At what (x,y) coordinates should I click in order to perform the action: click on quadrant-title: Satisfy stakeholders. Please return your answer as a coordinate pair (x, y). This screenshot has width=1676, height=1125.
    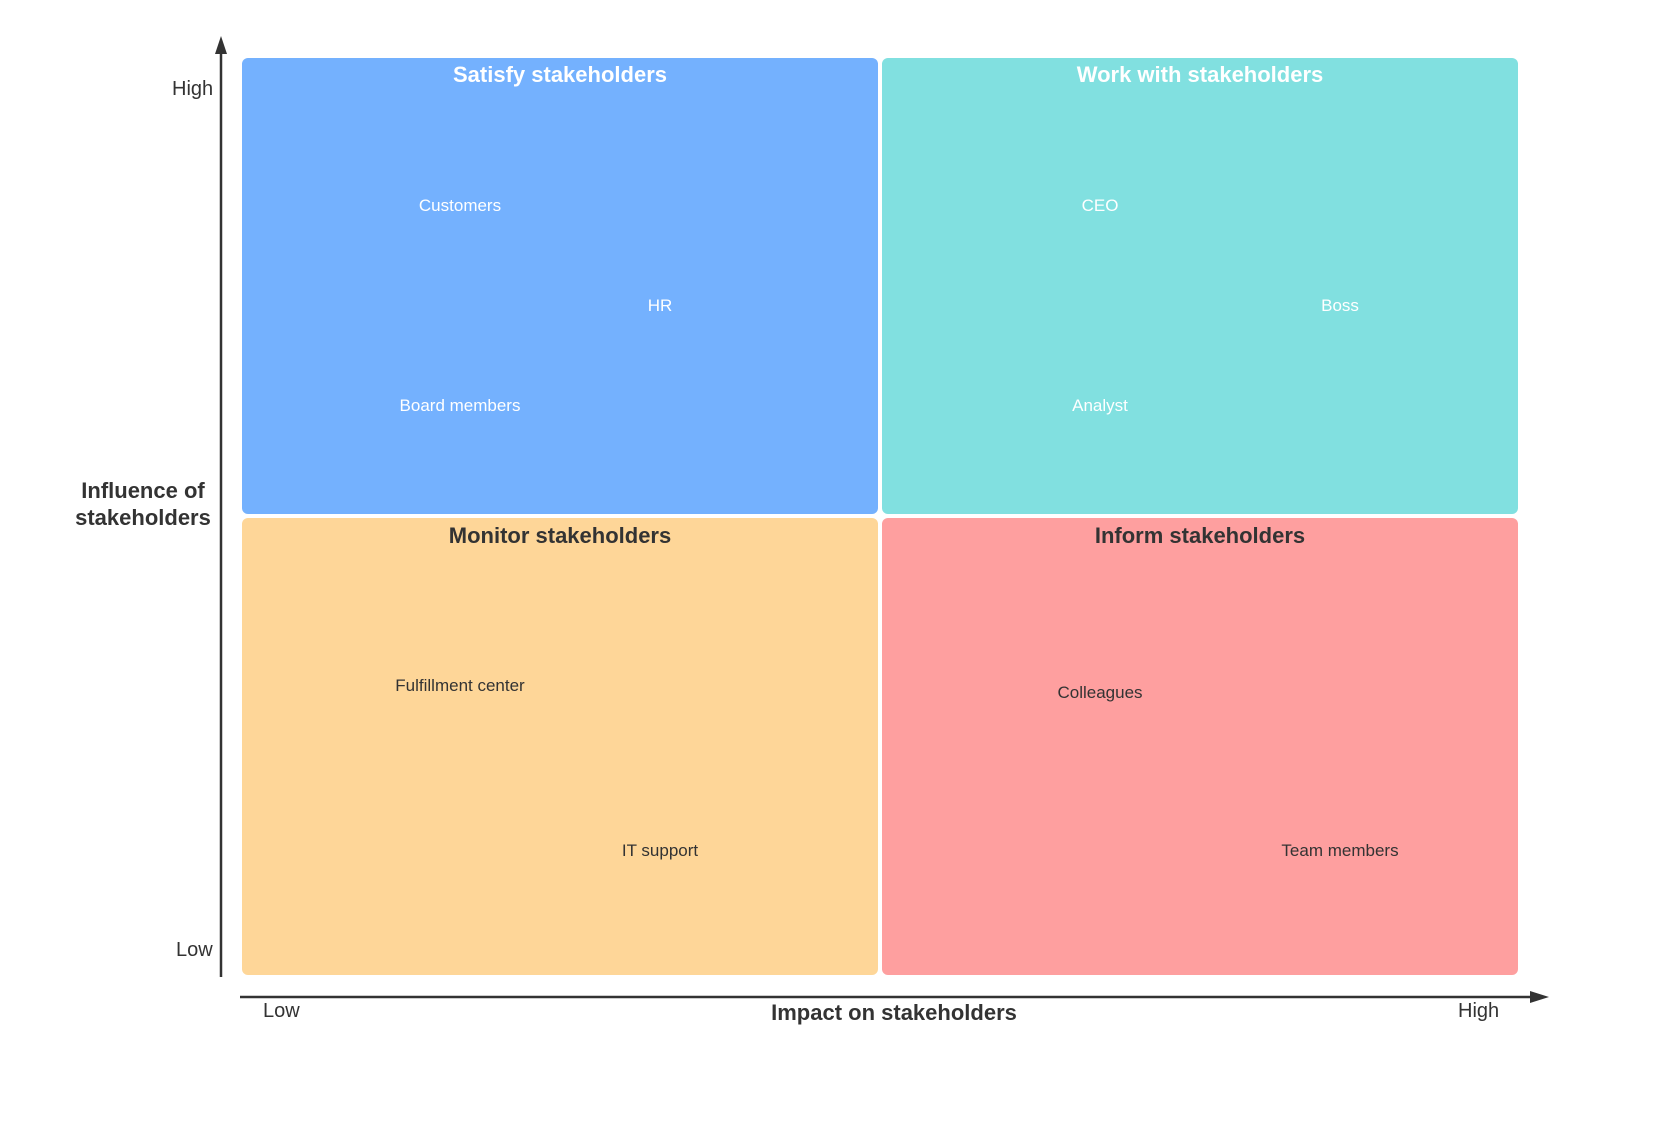
    Looking at the image, I should click on (560, 74).